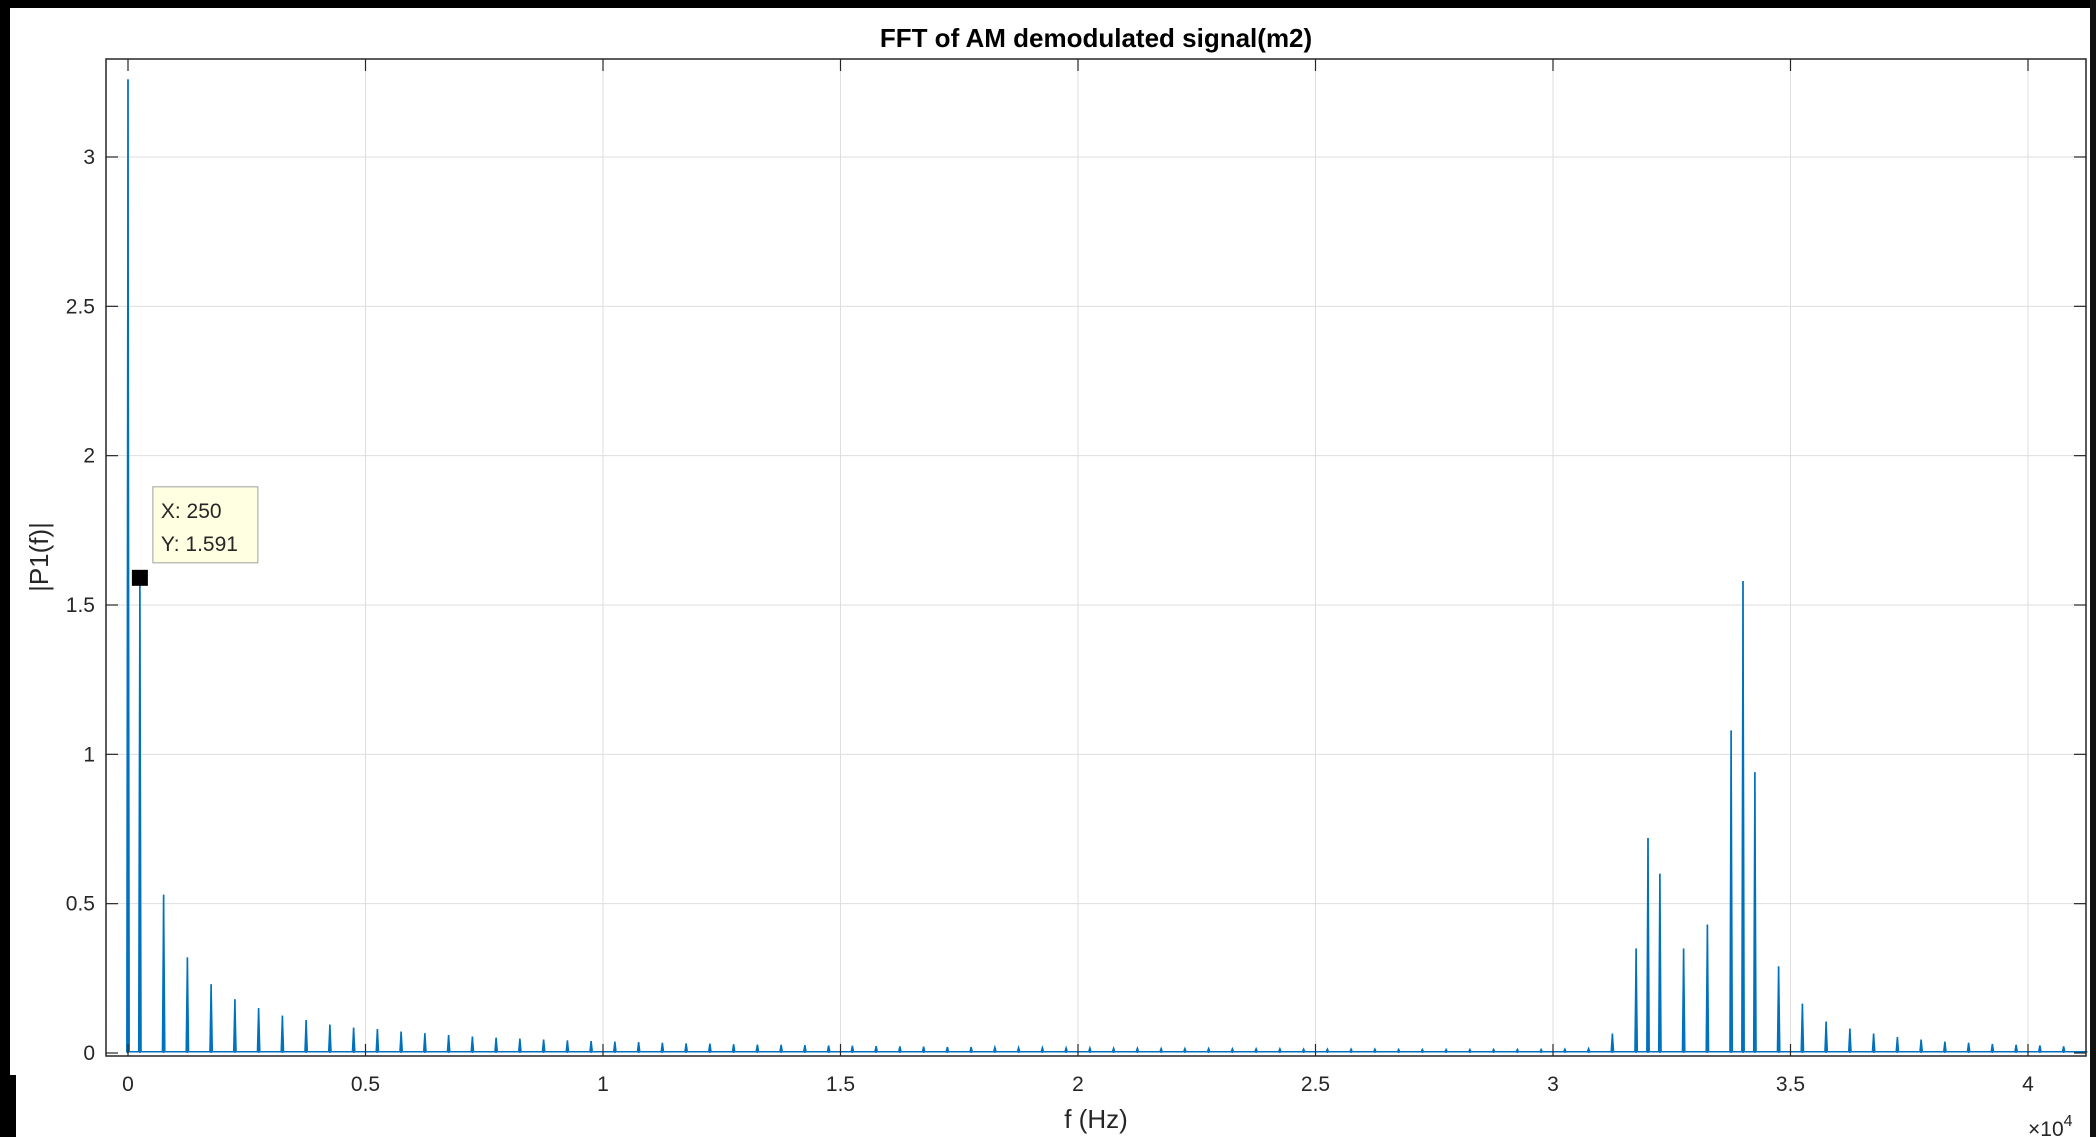 The width and height of the screenshot is (2096, 1137). I want to click on frame-border-left, so click(5, 568).